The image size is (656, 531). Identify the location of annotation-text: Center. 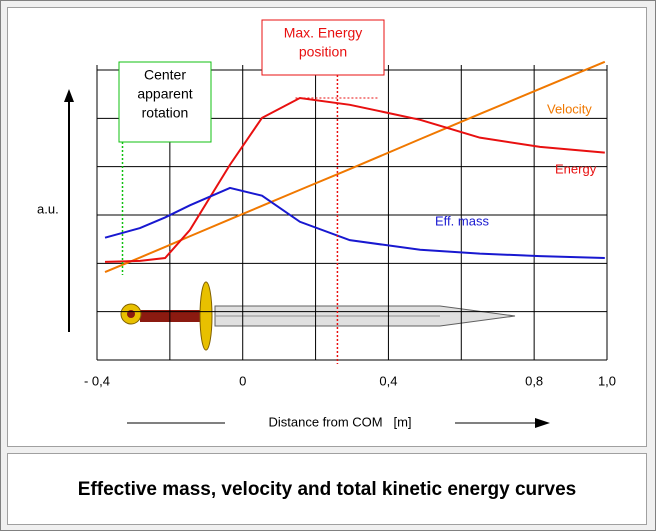
(165, 75).